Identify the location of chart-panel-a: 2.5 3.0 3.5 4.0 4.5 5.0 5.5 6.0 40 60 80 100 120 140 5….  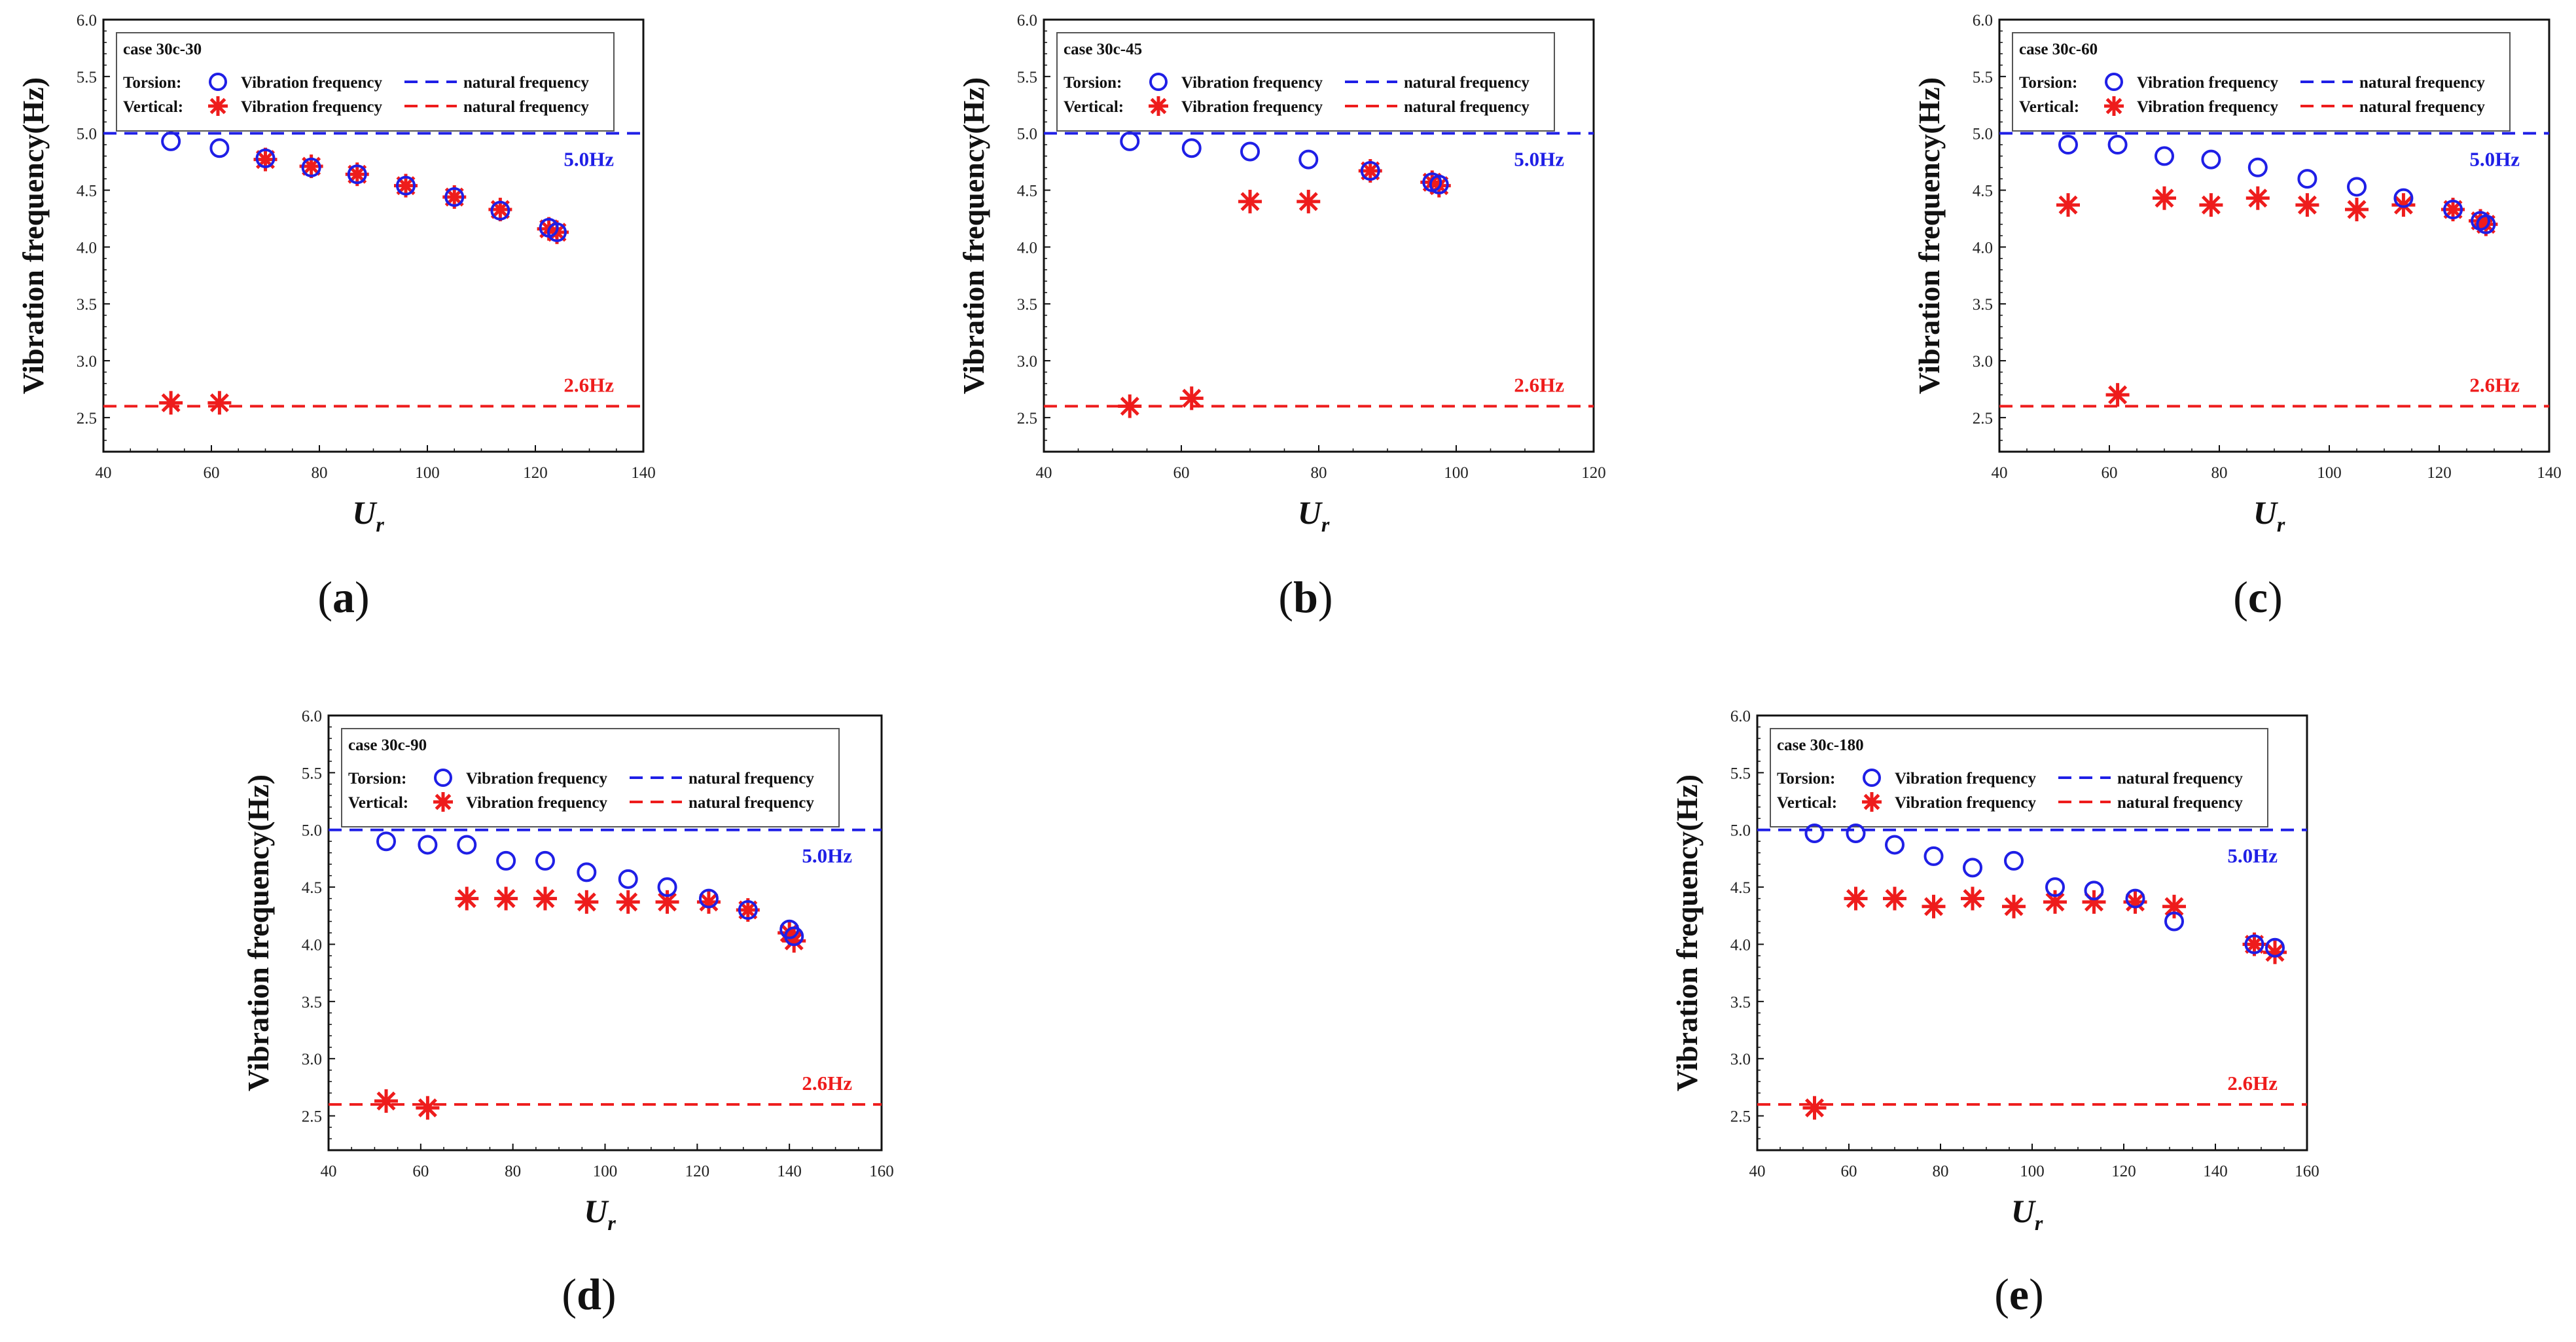
(336, 274).